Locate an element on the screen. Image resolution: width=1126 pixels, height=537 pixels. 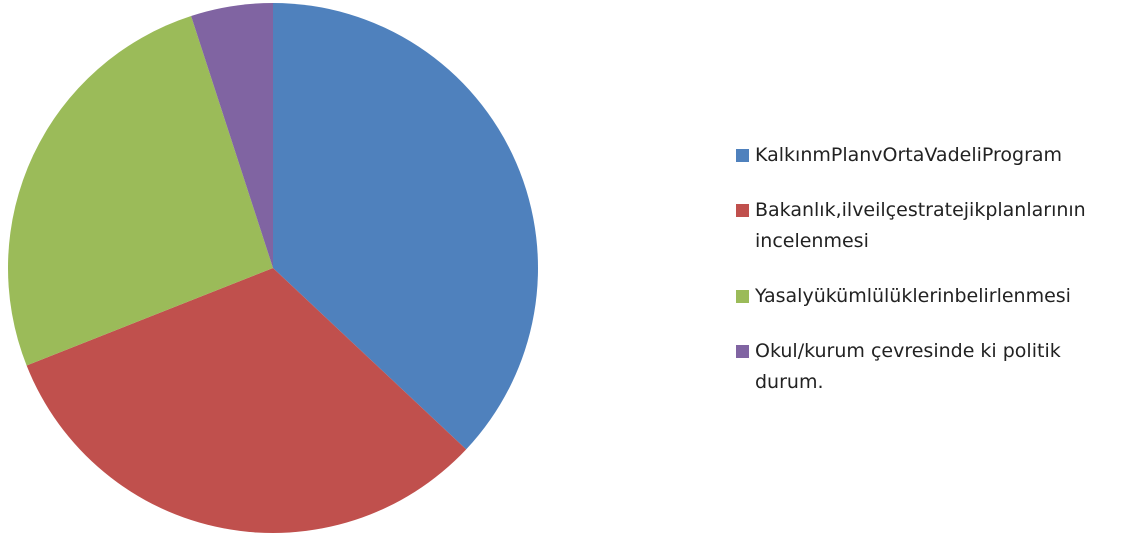
legend-item: Yasalyükümlülüklerinbelirlenmesi is located at coordinates (928, 296).